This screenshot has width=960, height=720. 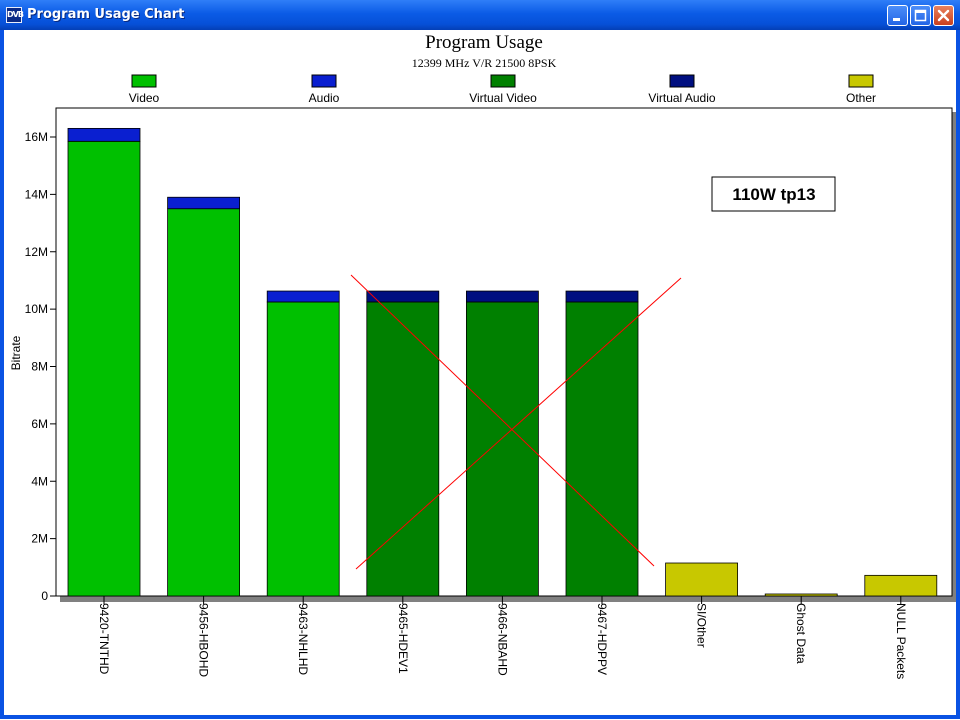 I want to click on x-tick-label: NULL Packets, so click(x=901, y=641).